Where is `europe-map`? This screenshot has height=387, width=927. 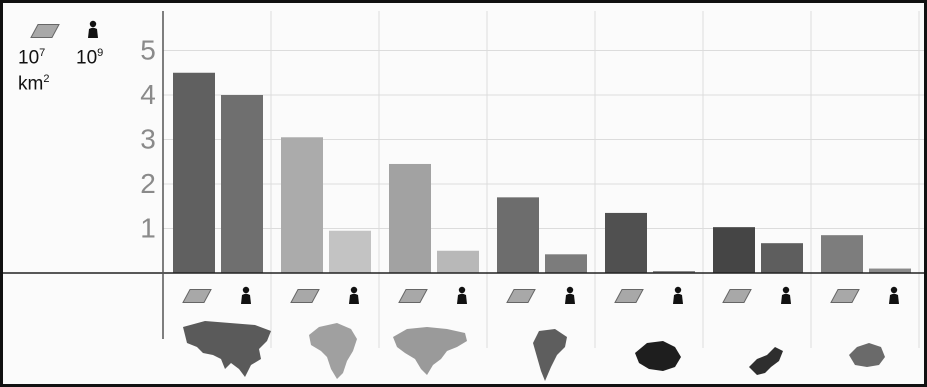 europe-map is located at coordinates (766, 361).